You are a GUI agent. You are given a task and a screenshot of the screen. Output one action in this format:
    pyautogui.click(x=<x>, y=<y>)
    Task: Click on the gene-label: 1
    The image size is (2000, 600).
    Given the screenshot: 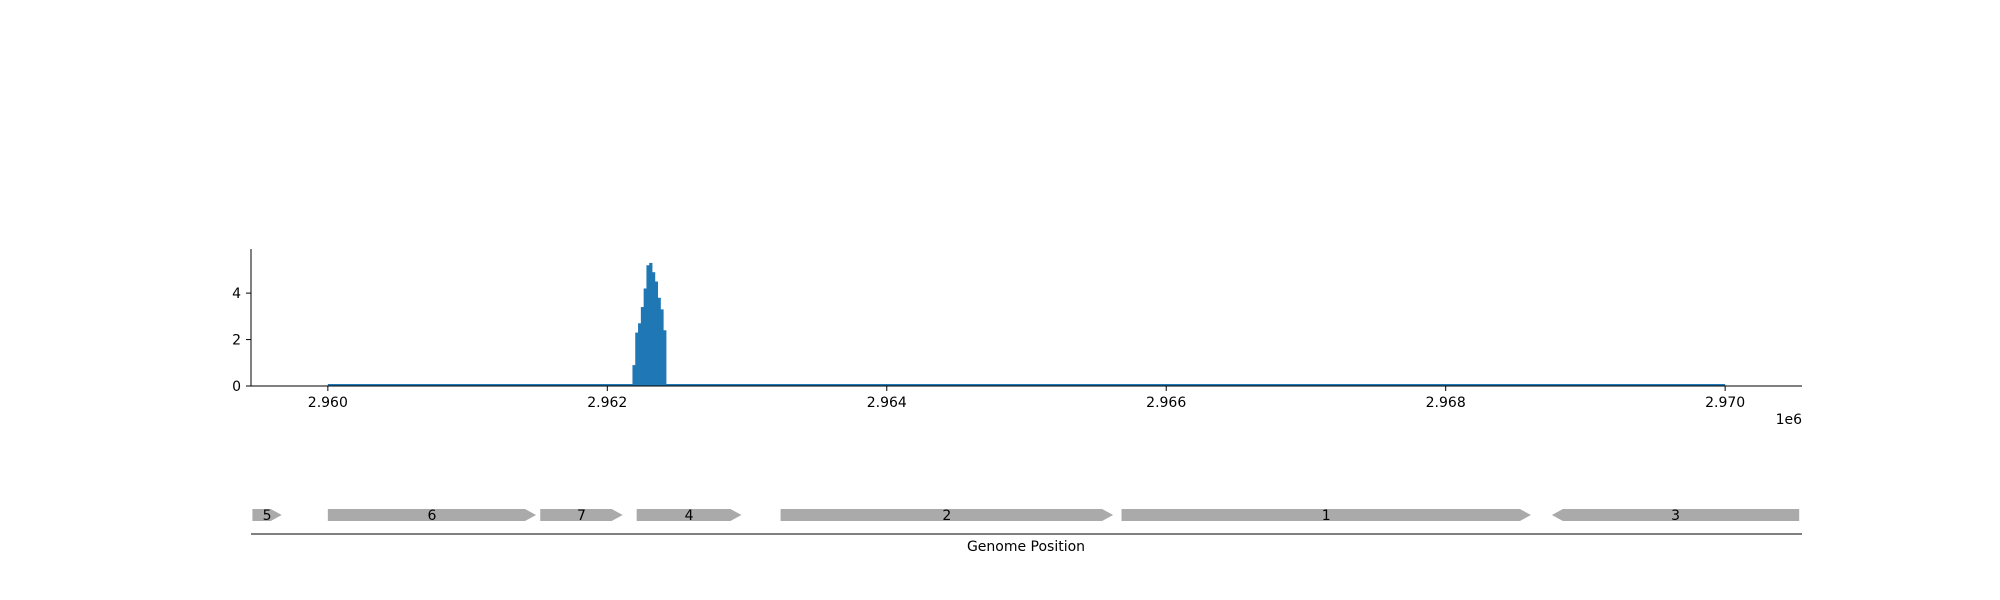 What is the action you would take?
    pyautogui.click(x=1326, y=516)
    